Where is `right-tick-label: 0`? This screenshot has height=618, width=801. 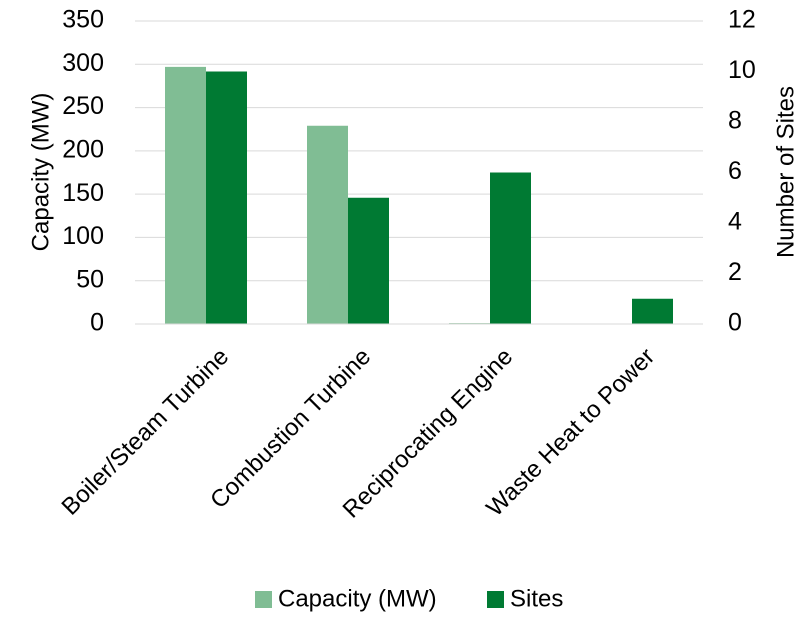 right-tick-label: 0 is located at coordinates (735, 323).